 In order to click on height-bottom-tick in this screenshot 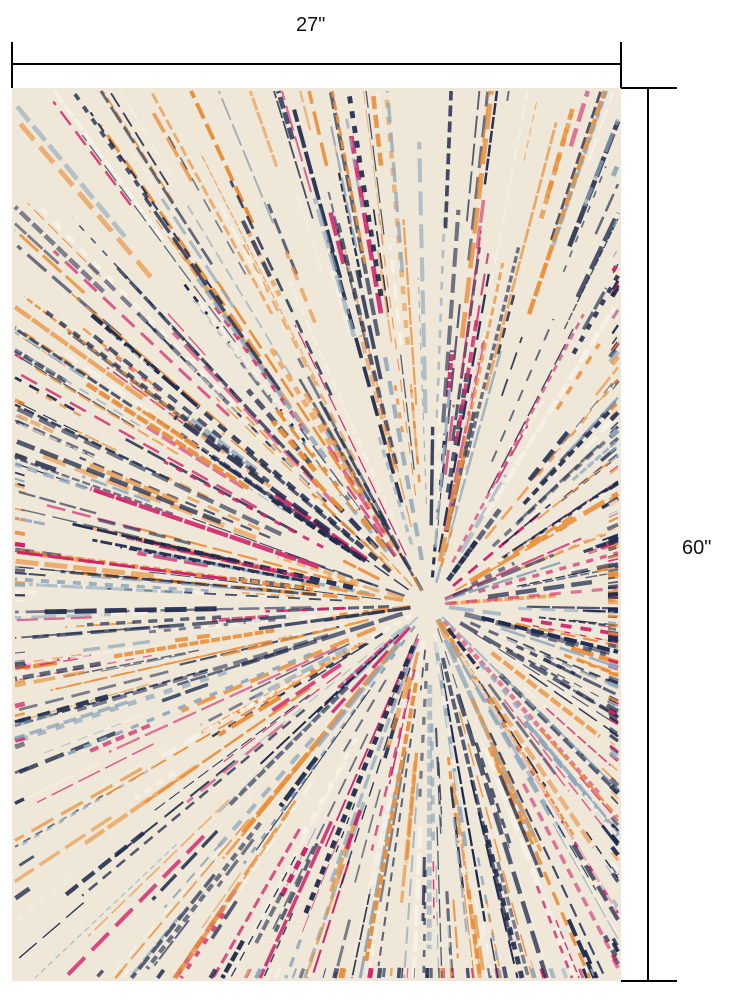, I will do `click(649, 981)`.